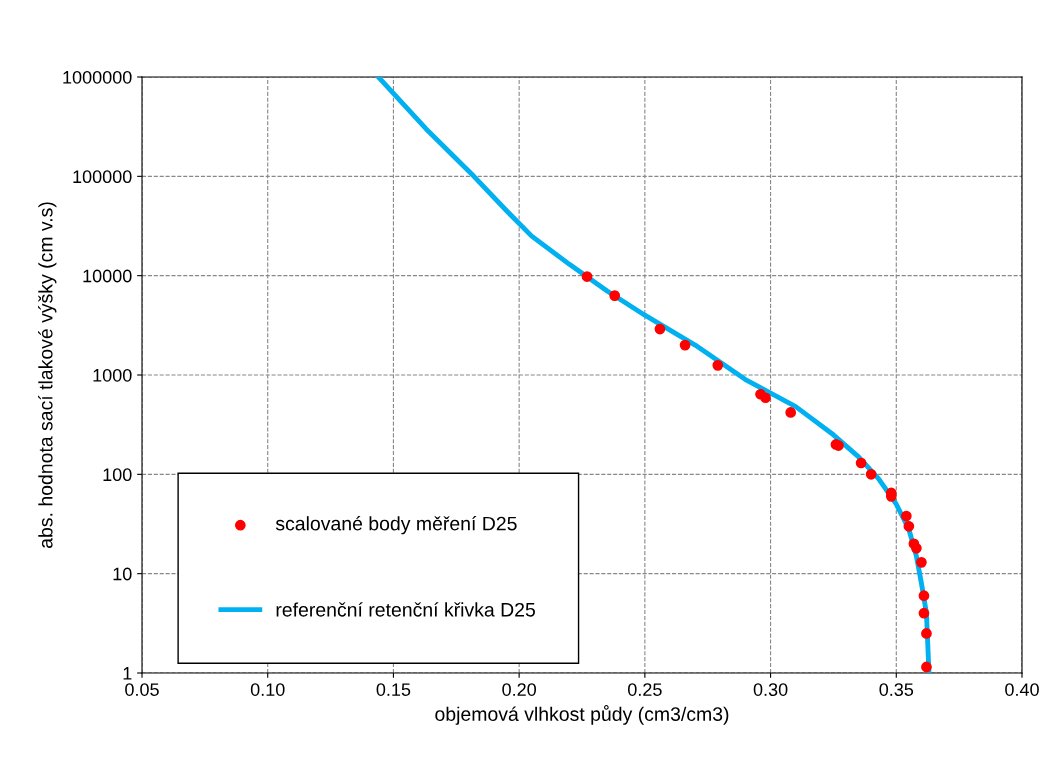 The image size is (1052, 758). I want to click on y-tick-label: 1000000, so click(97, 77).